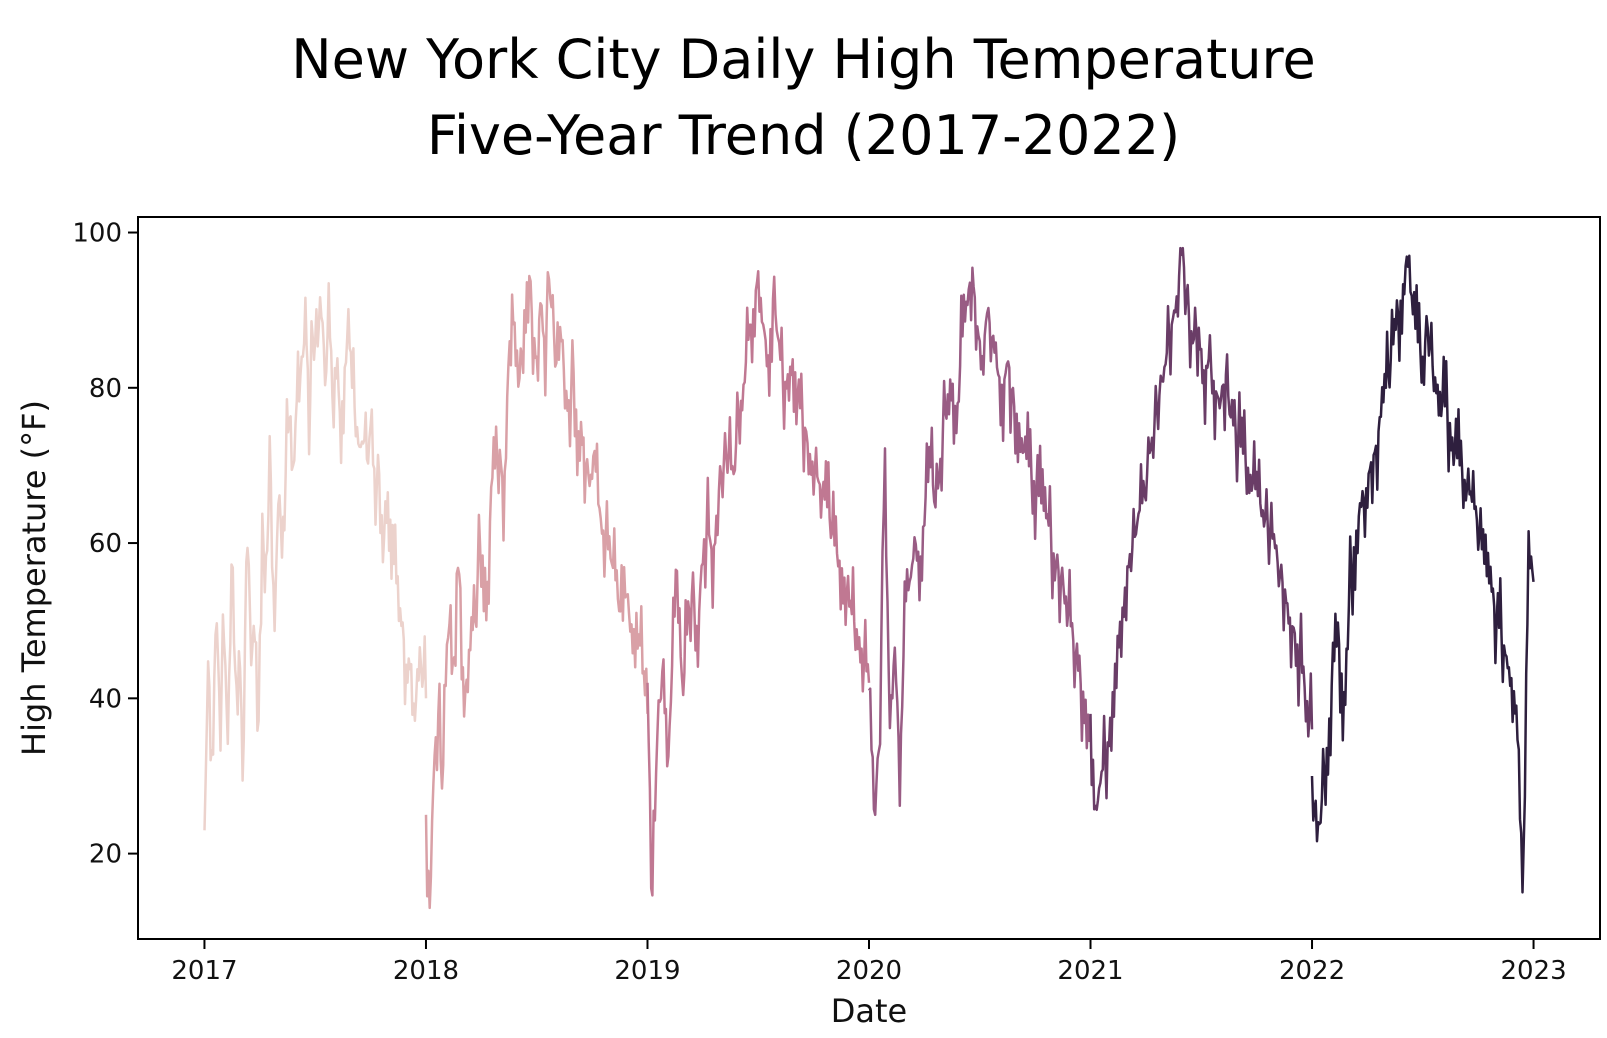 Image resolution: width=1607 pixels, height=1038 pixels. Describe the element at coordinates (803, 59) in the screenshot. I see `chart-title: New York City Daily High Temperature` at that location.